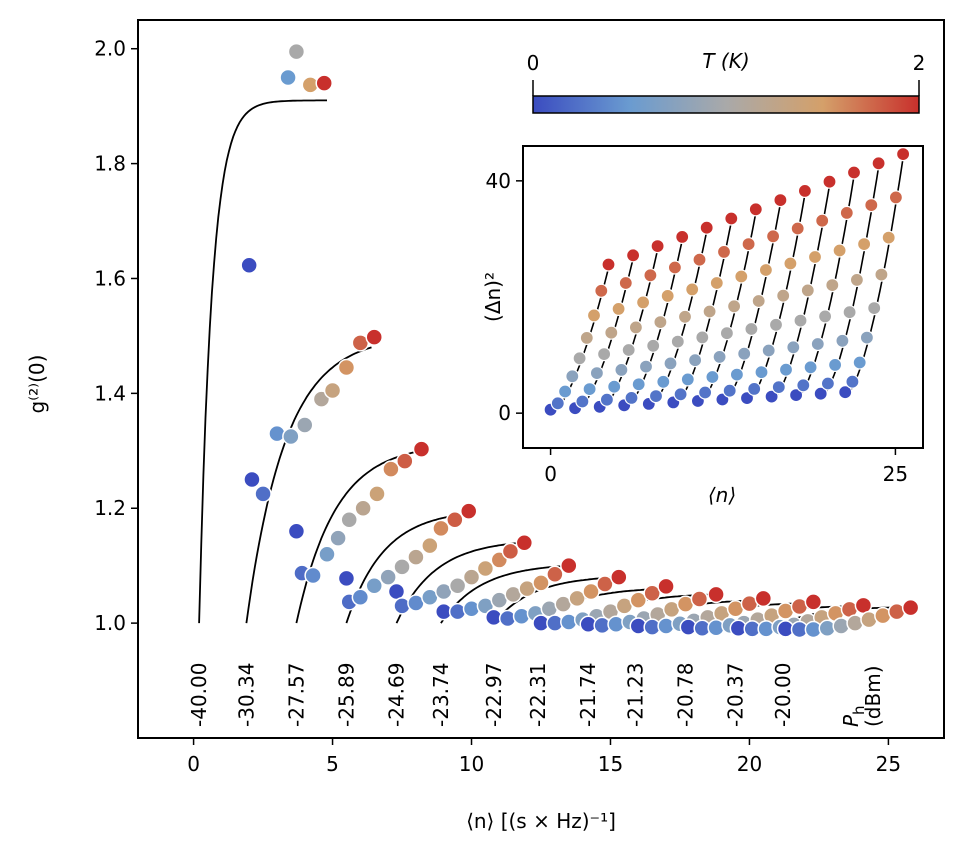  I want to click on power-label: -30.34, so click(246, 695).